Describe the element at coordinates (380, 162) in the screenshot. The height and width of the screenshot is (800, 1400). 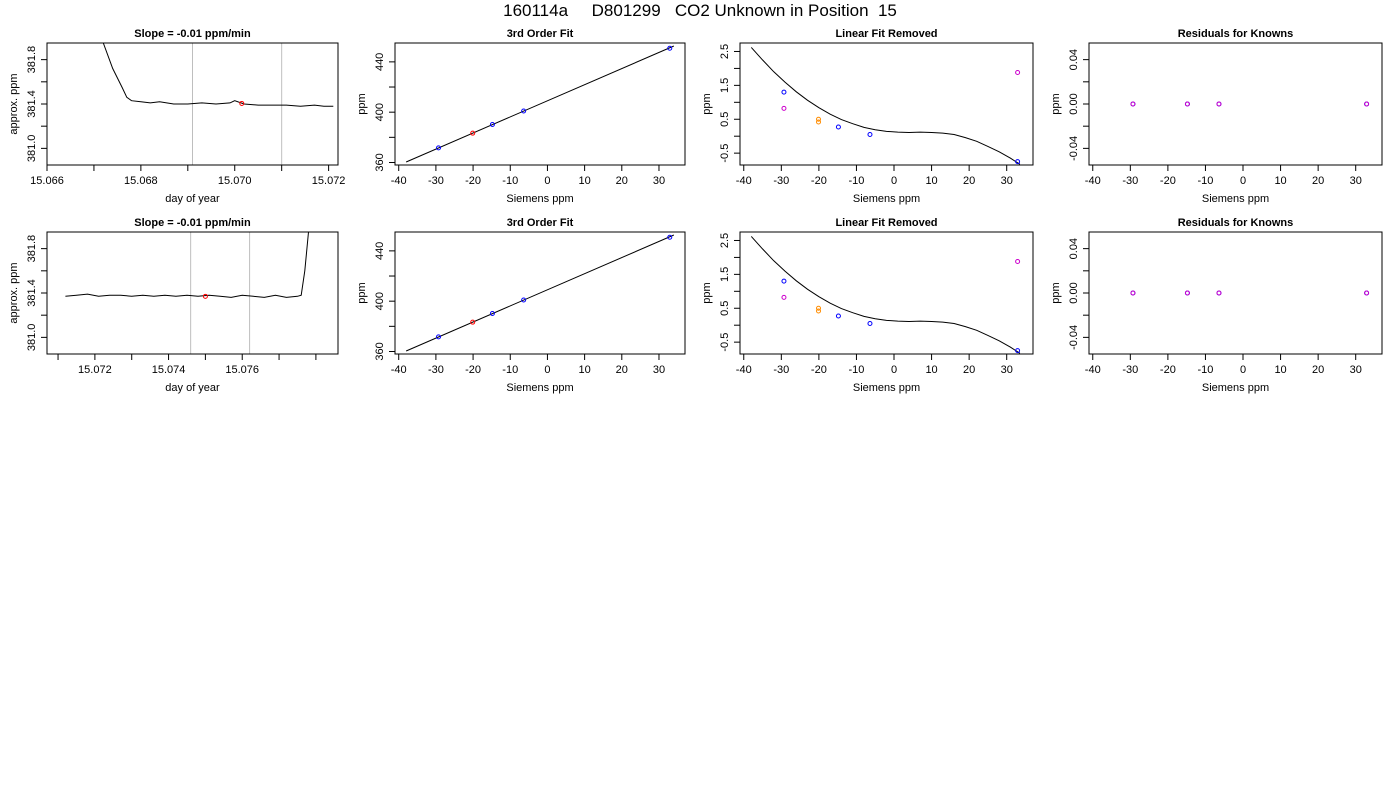
I see `y-tick-label: 360` at that location.